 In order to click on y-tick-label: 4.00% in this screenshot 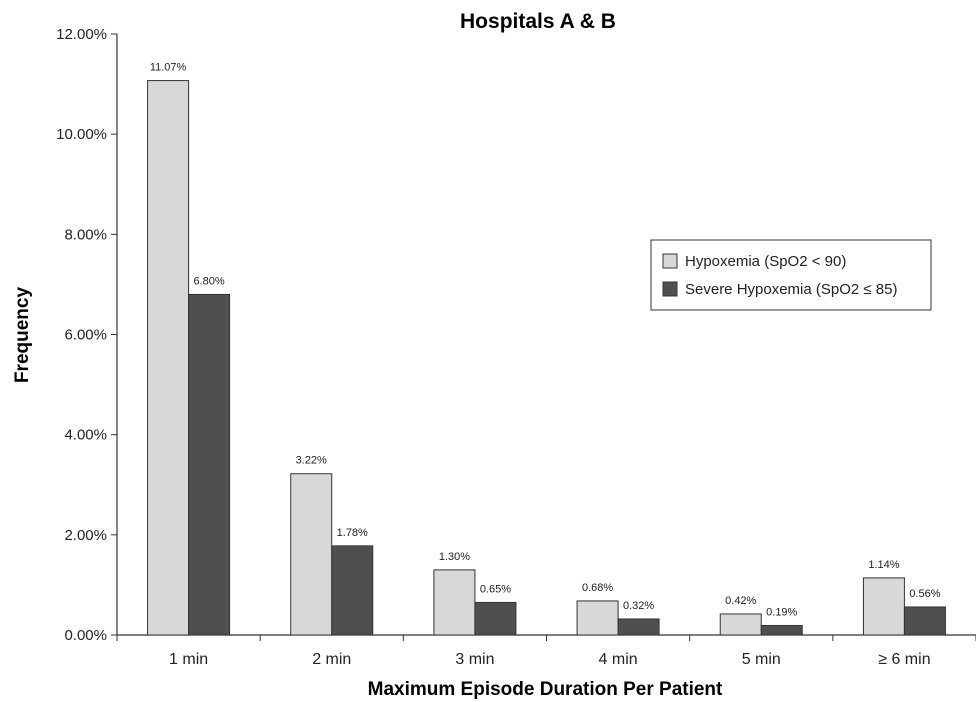, I will do `click(85, 435)`.